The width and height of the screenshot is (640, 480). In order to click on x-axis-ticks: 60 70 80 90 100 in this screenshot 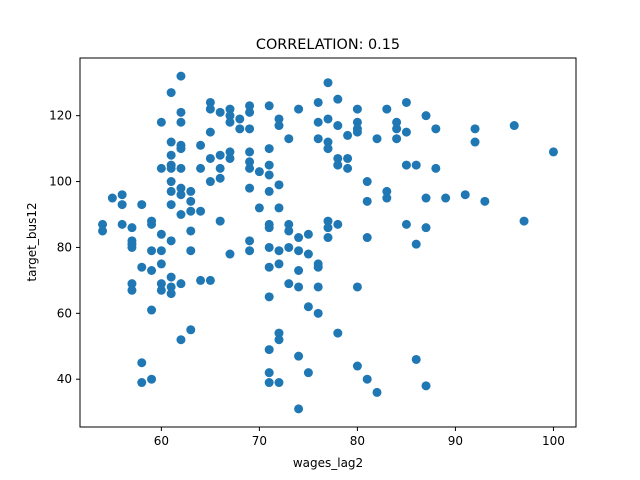, I will do `click(359, 437)`.